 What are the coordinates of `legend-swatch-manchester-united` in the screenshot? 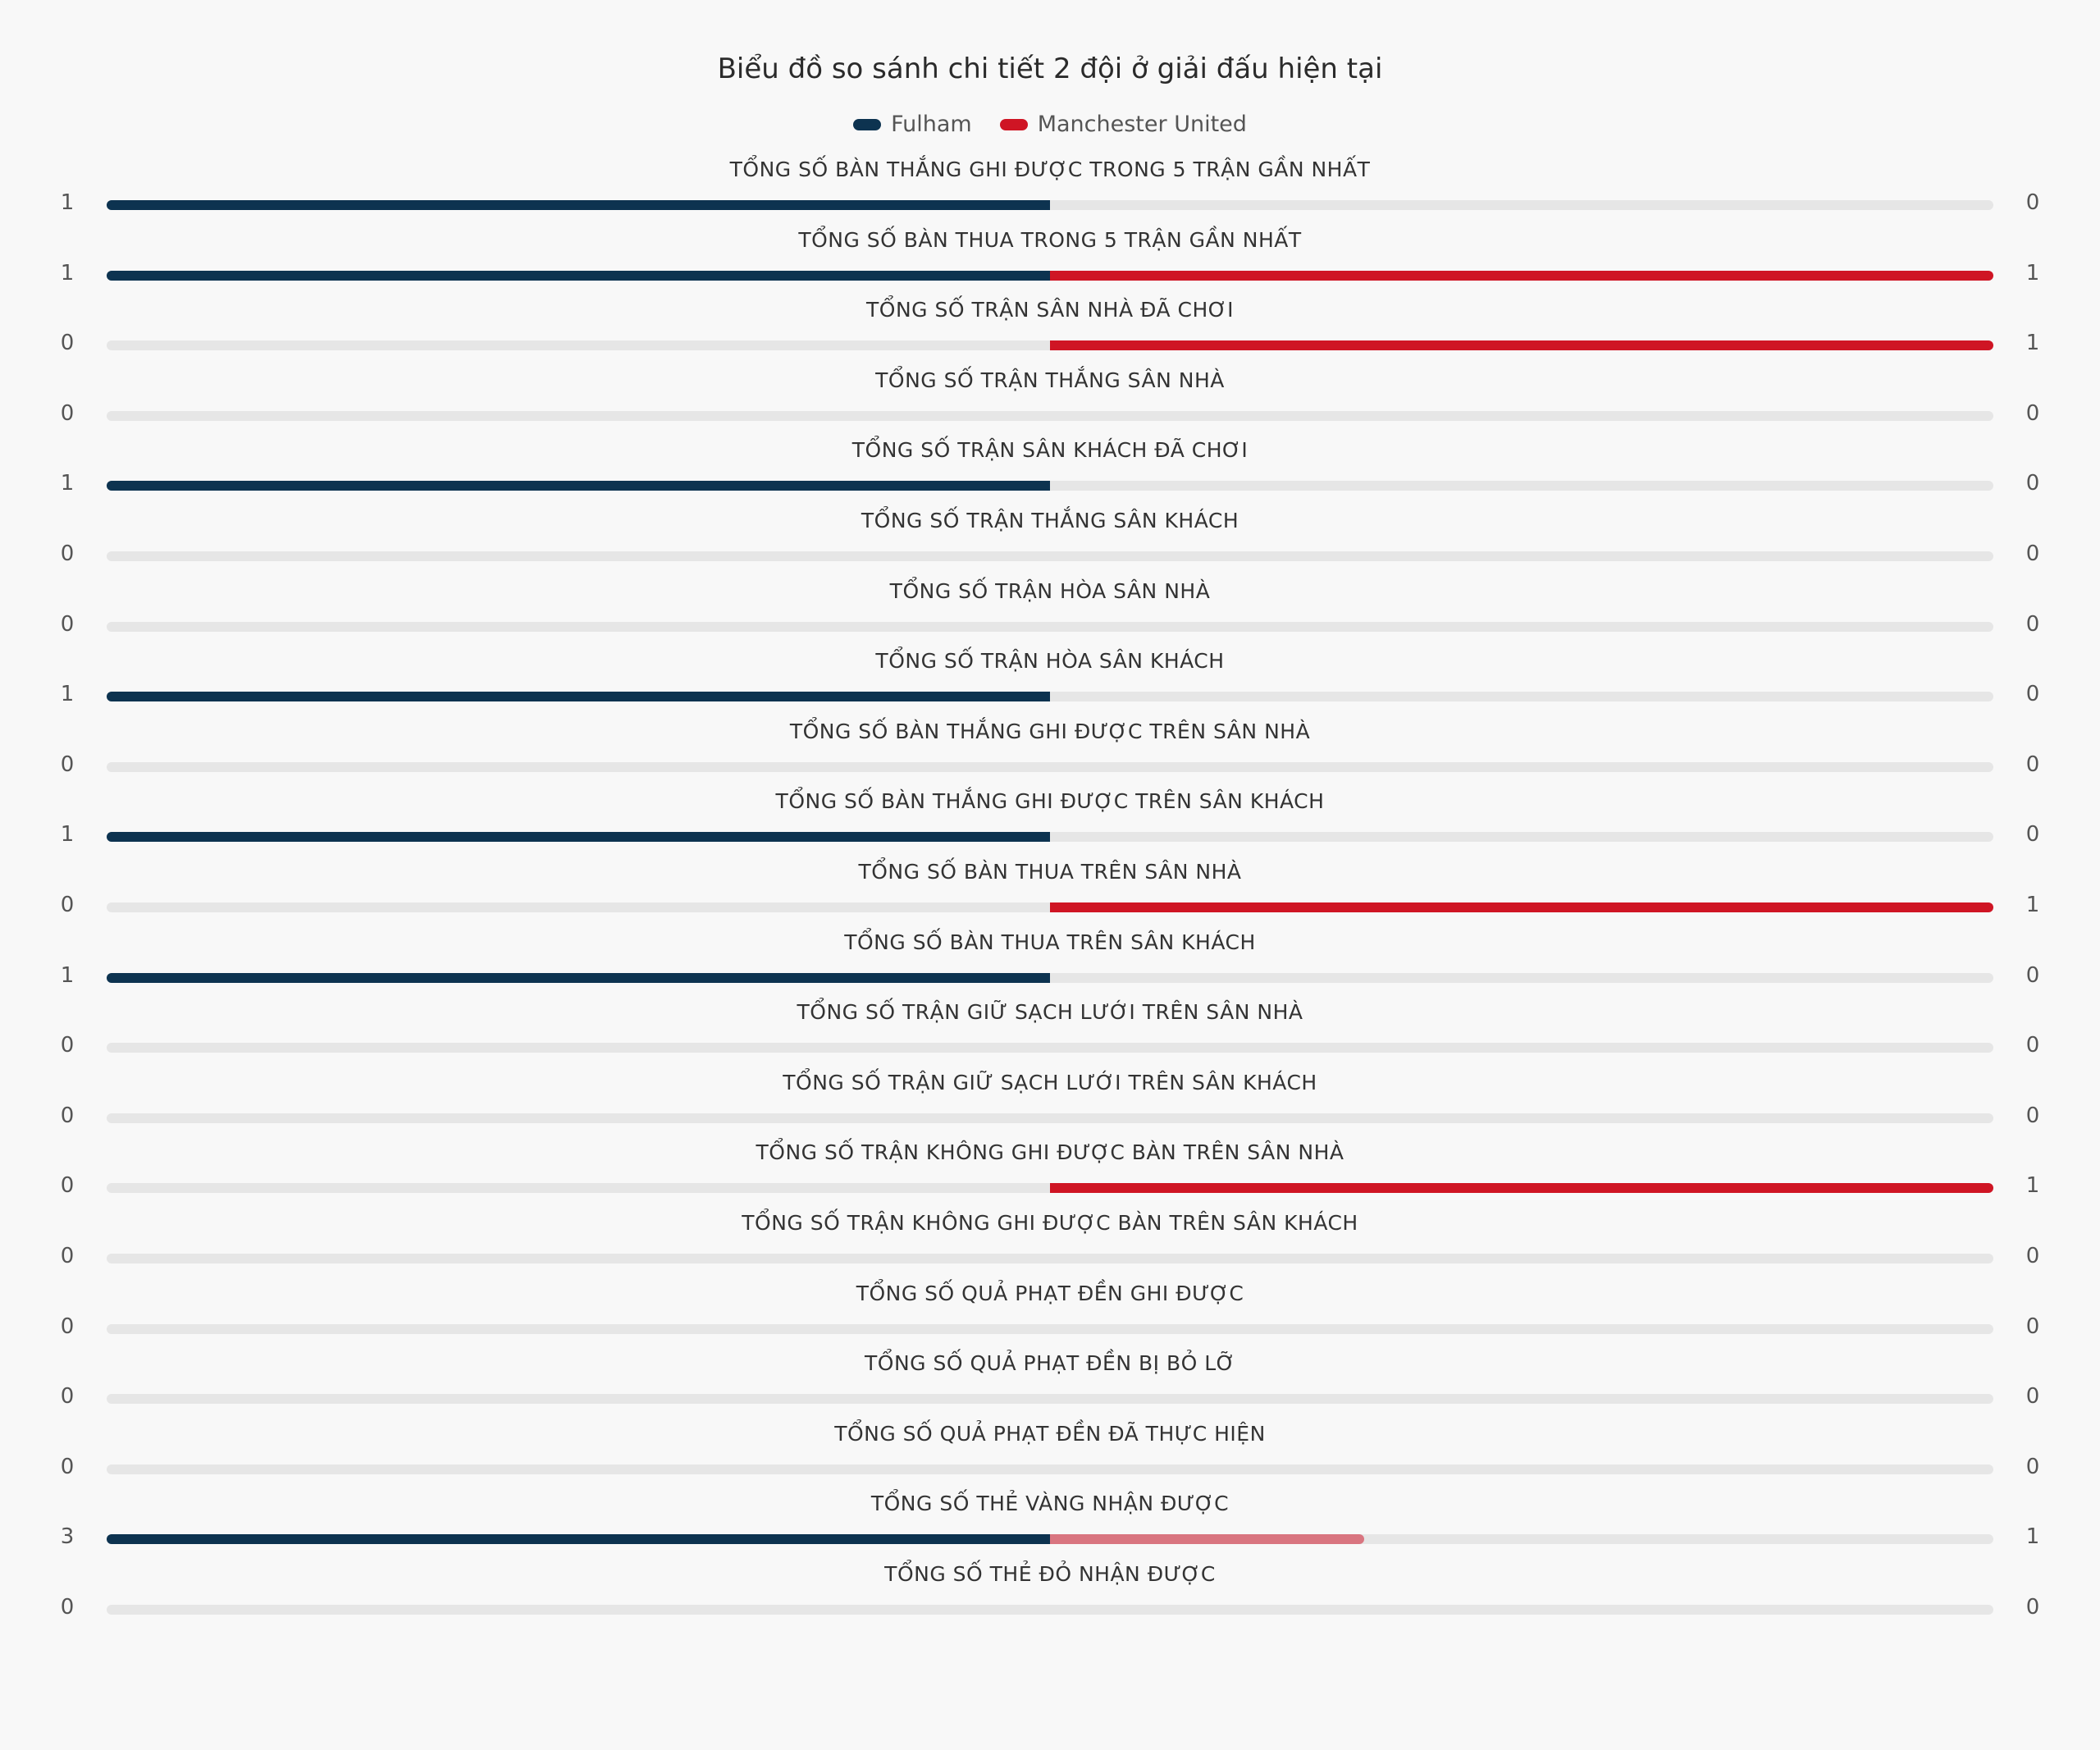 It's located at (1014, 124).